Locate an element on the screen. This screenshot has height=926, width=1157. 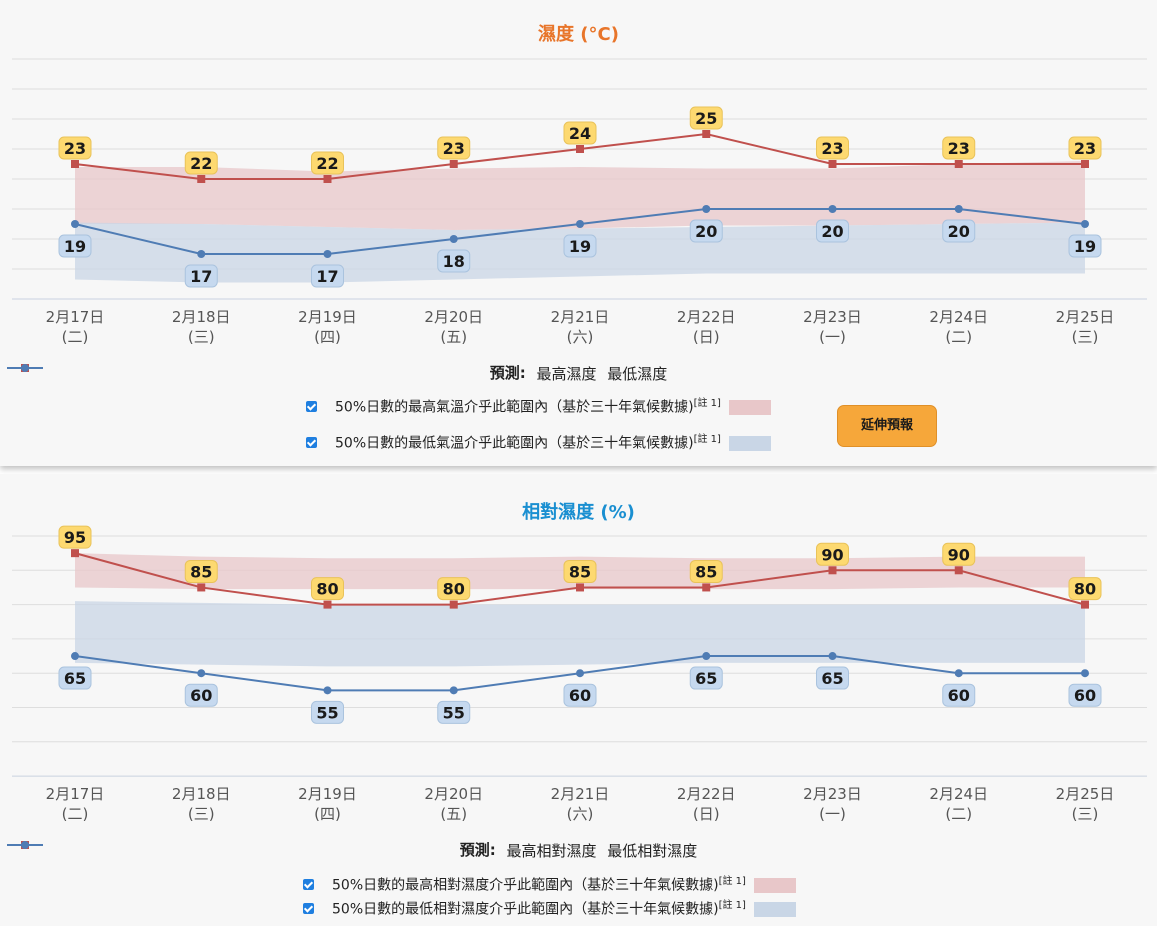
temp-x-tick-date: 2月21日 is located at coordinates (580, 317).